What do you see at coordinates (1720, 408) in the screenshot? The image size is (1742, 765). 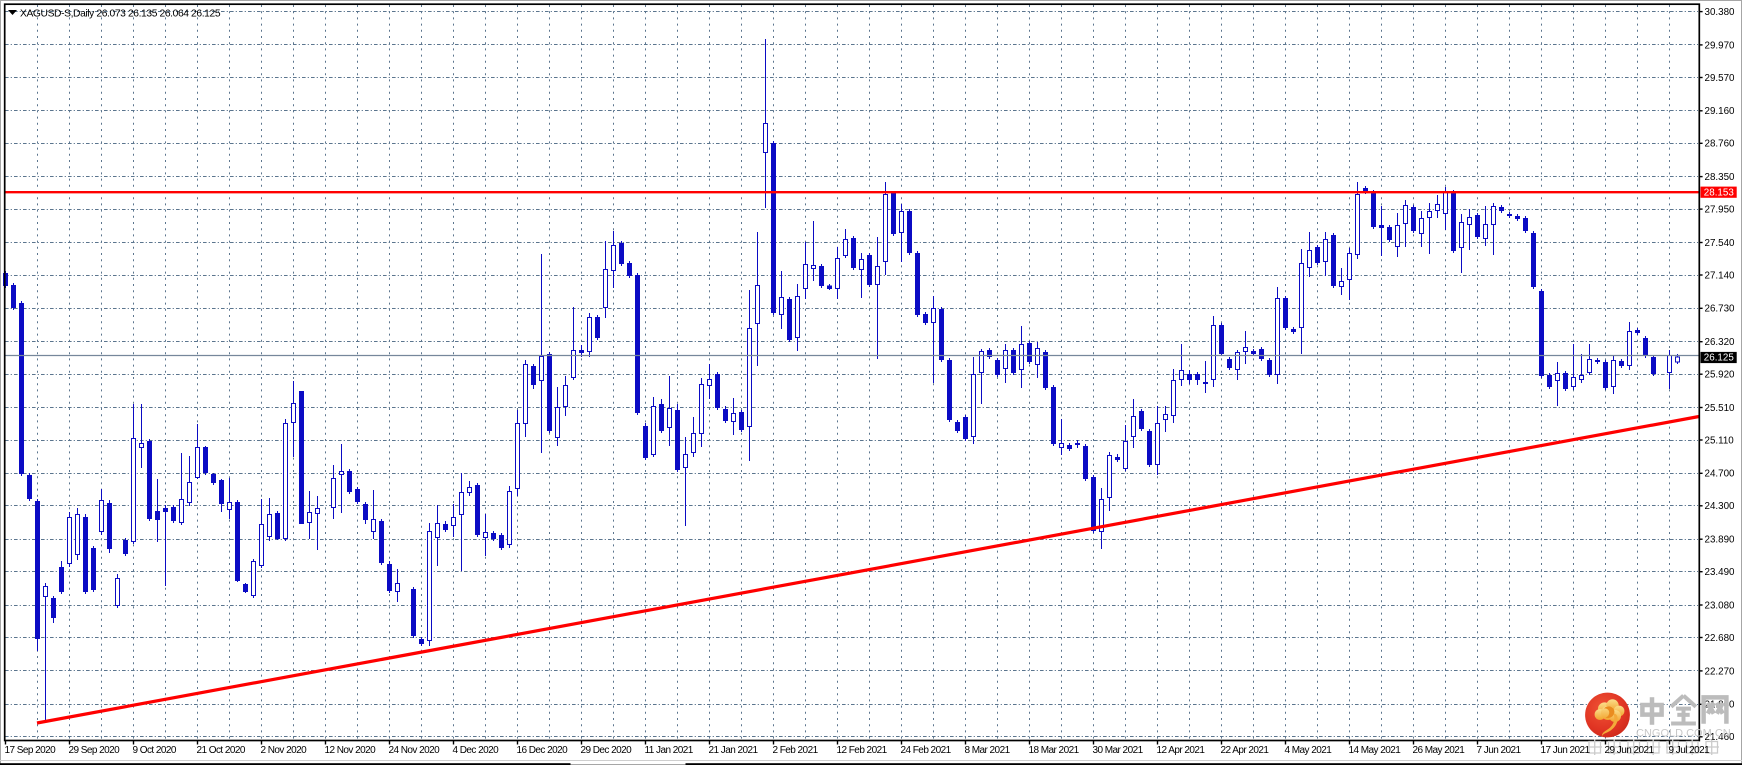 I see `svg-text: 25.510` at bounding box center [1720, 408].